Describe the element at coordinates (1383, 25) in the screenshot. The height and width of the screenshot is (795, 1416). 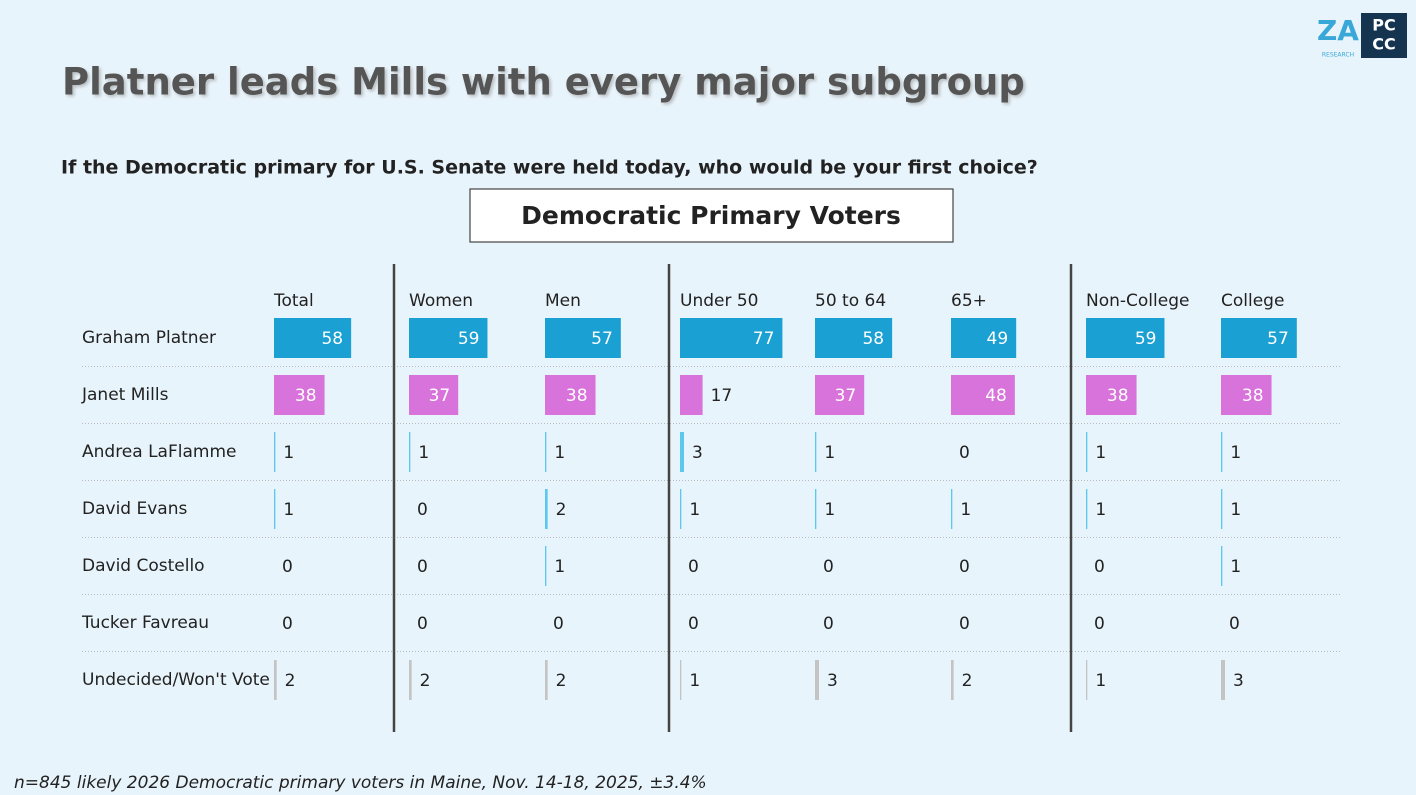
I see `logo-text: PC` at that location.